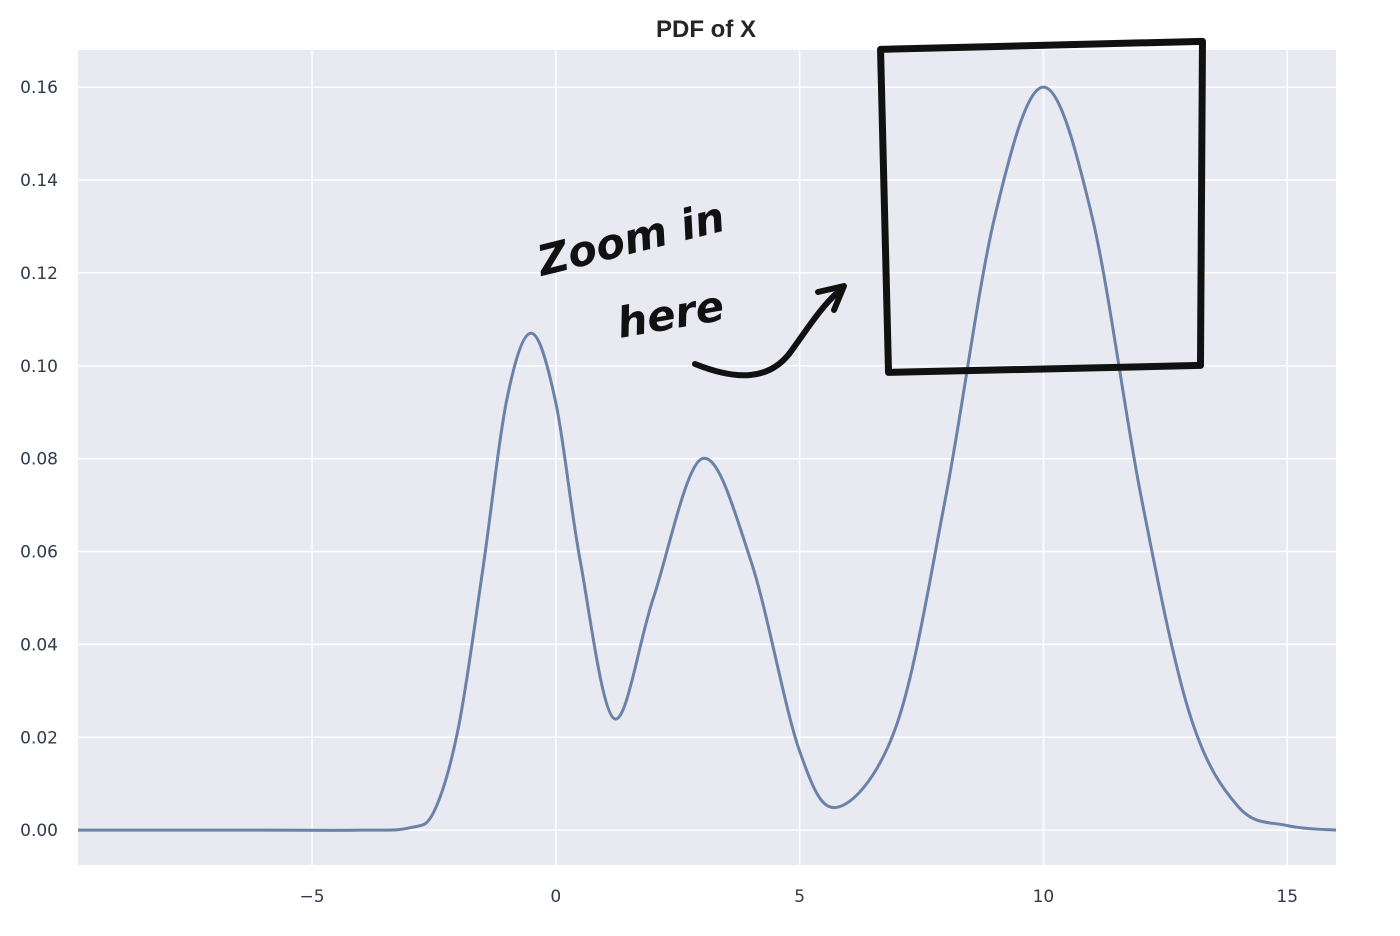 The height and width of the screenshot is (936, 1400). I want to click on highlight-box, so click(1041, 206).